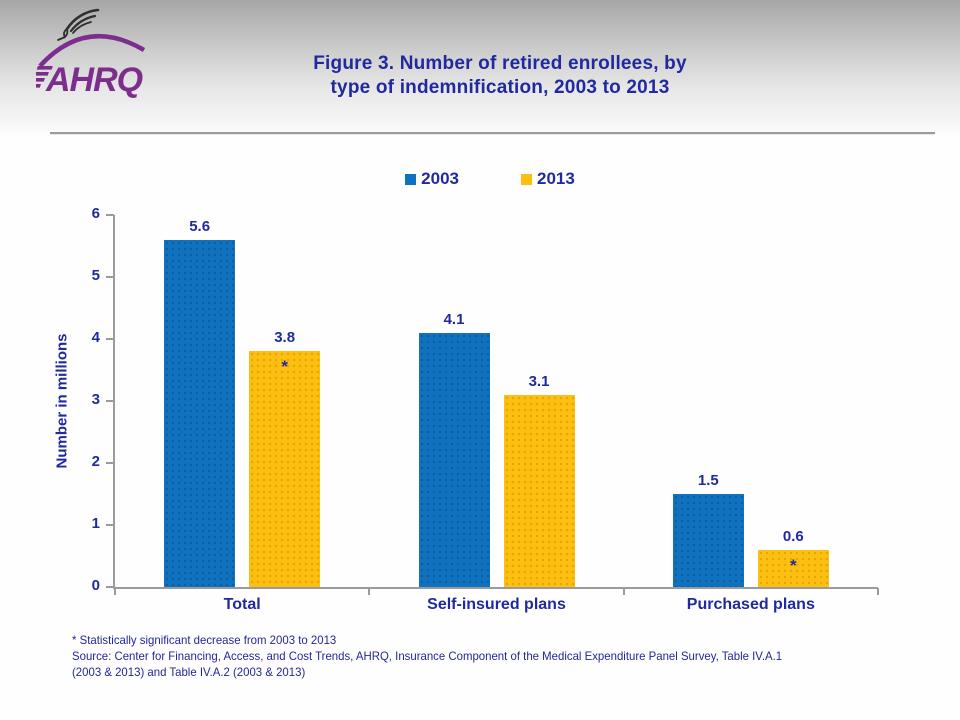 The width and height of the screenshot is (960, 720). I want to click on y-axis-tick-label: 5, so click(95, 275).